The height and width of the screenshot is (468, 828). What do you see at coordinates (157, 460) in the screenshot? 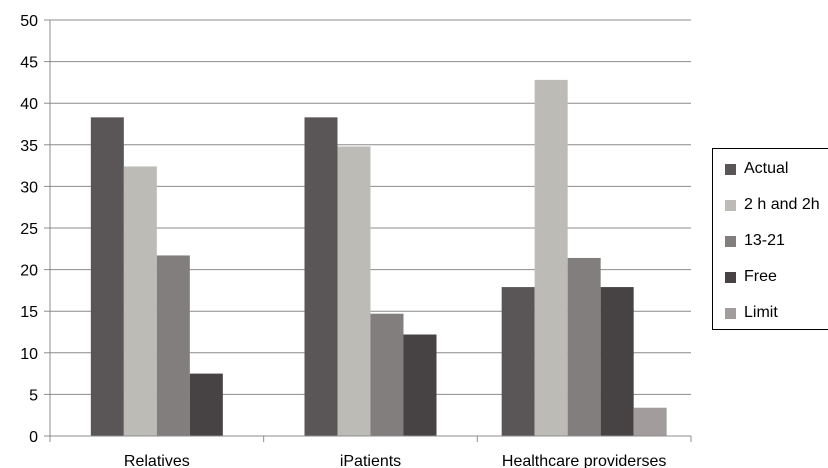
I see `x-tick-label: Relatives` at bounding box center [157, 460].